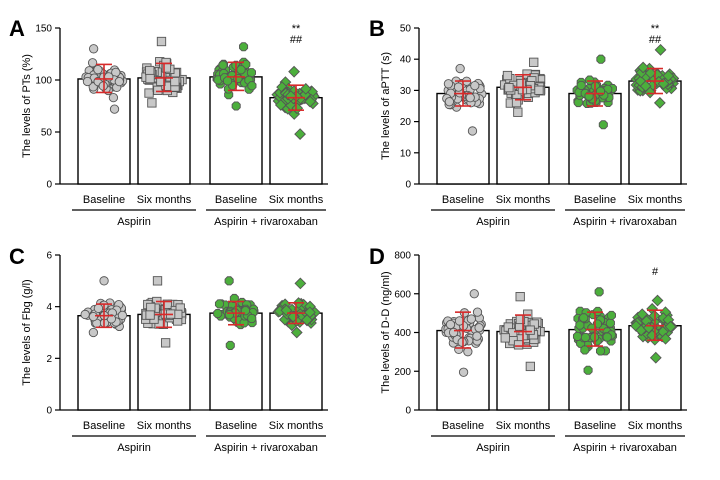 The image size is (720, 480). Describe the element at coordinates (377, 28) in the screenshot. I see `panel-letter: B` at that location.